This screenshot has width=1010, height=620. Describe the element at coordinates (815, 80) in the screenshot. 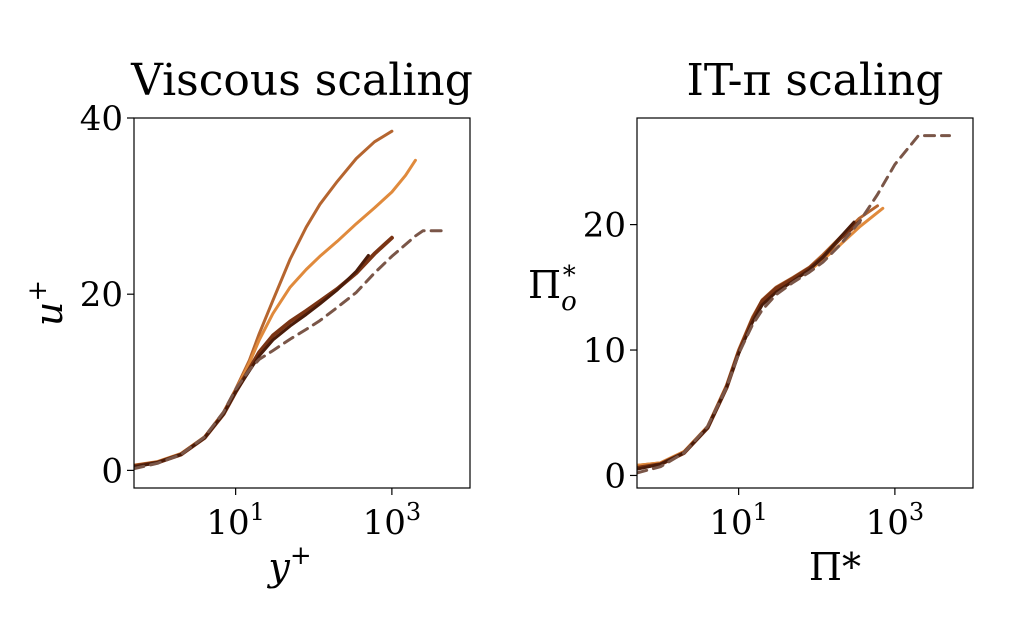

I see `panel-title: IT-π scaling` at that location.